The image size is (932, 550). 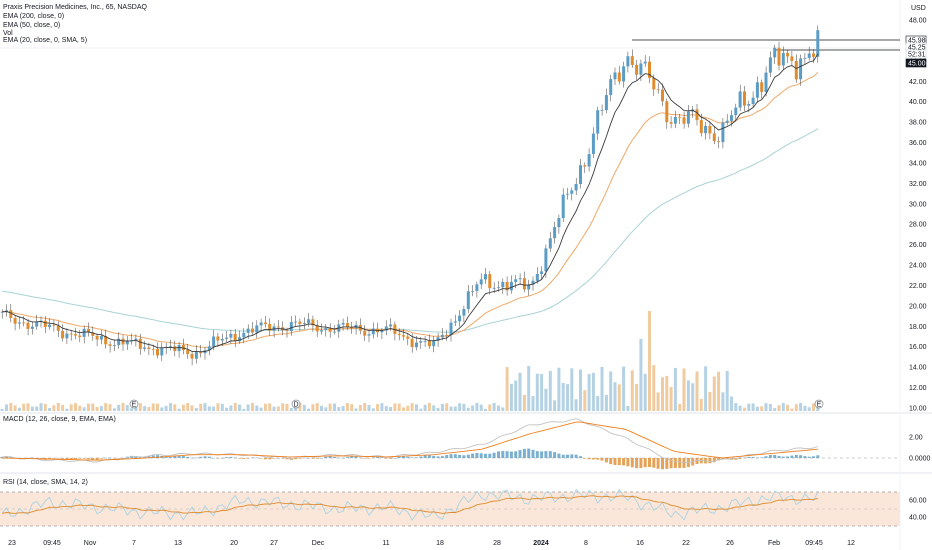 What do you see at coordinates (45, 40) in the screenshot?
I see `legend-ema20: EMA (20, close, 0, SMA, 5)` at bounding box center [45, 40].